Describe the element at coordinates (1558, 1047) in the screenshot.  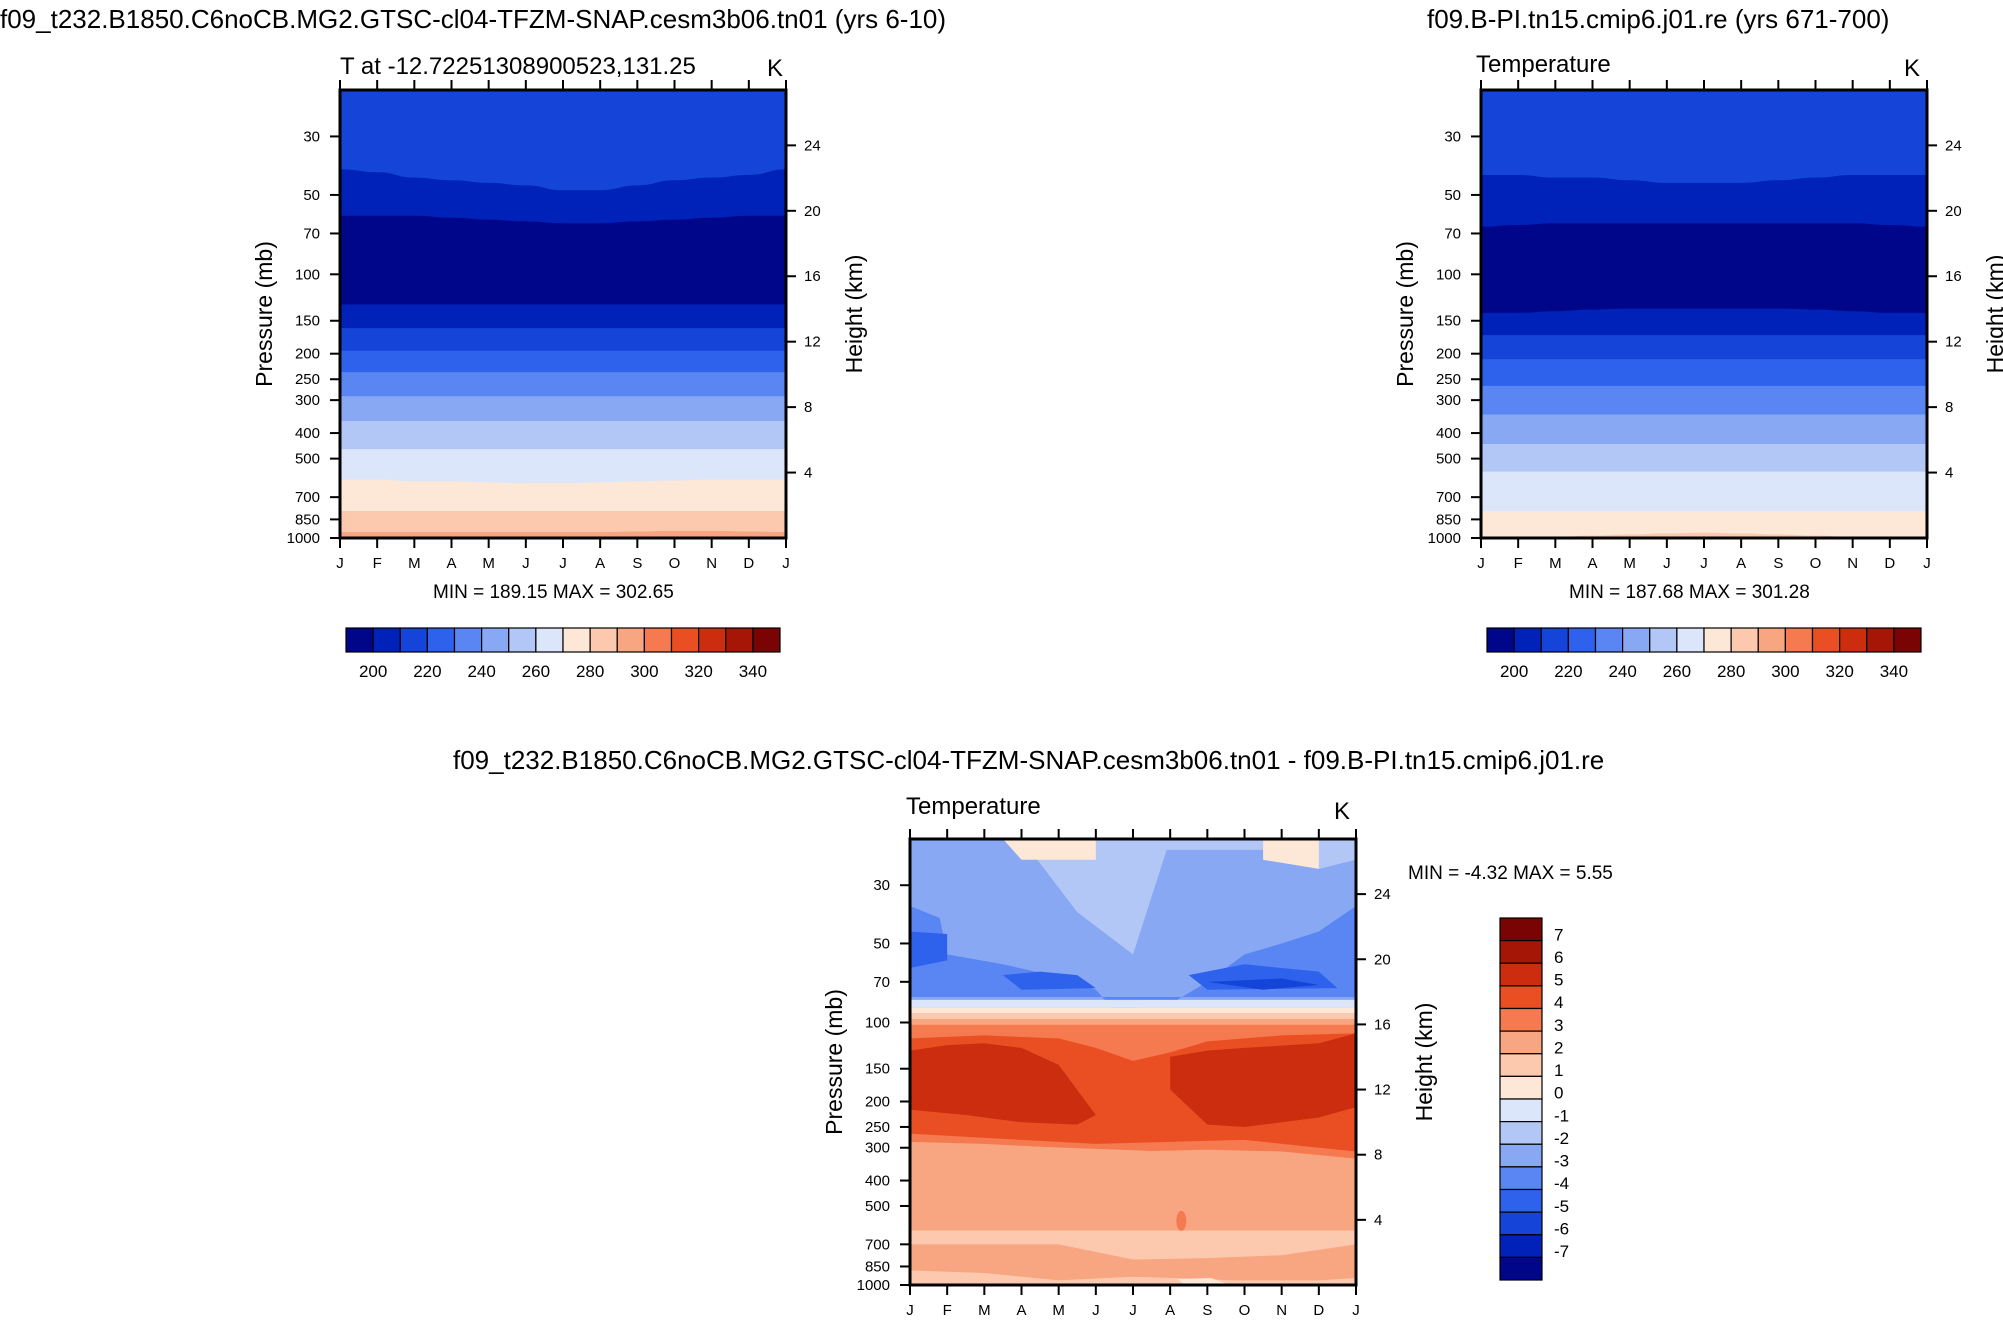
I see `colorbar-label: 2` at that location.